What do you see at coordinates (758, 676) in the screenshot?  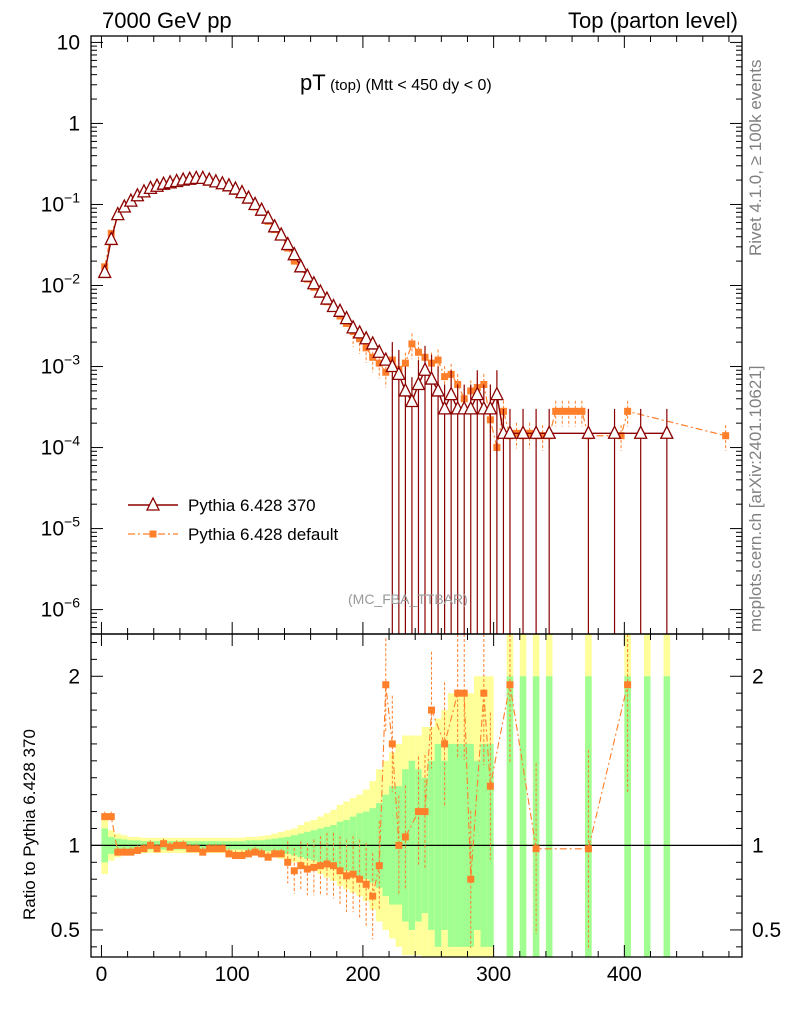 I see `ratio-y-tick-label-right: 2` at bounding box center [758, 676].